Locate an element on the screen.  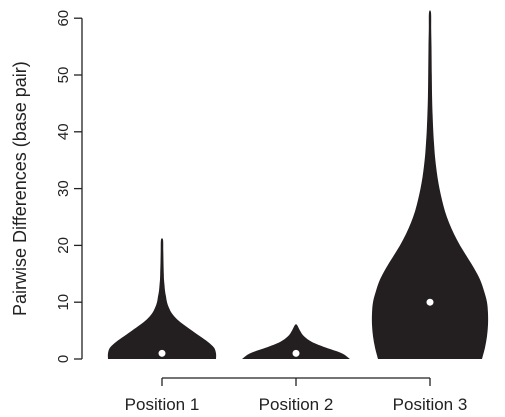
y-axis-title: Pairwise Differences (base pair) is located at coordinates (20, 188).